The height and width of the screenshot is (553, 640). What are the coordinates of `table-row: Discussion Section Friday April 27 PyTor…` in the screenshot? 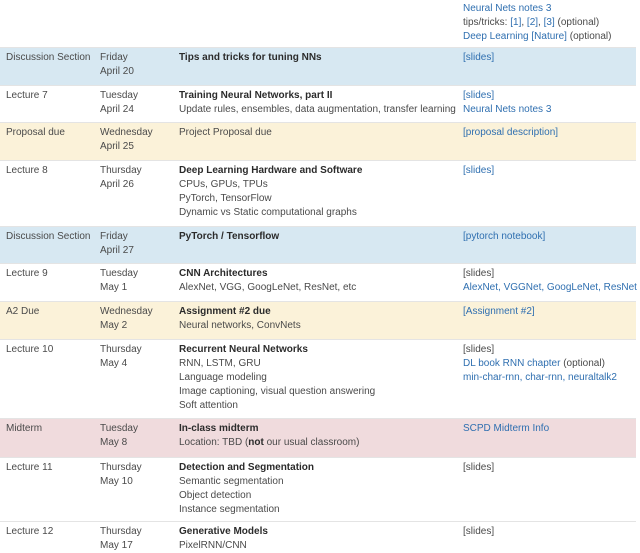 It's located at (318, 245).